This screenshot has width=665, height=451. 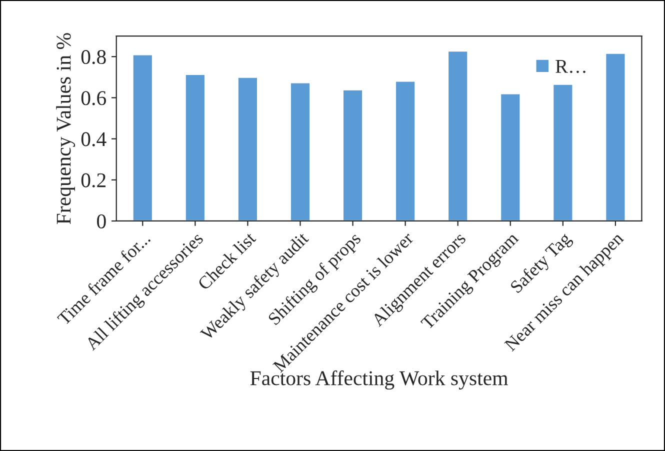 I want to click on y-tick-label: 0, so click(x=101, y=221).